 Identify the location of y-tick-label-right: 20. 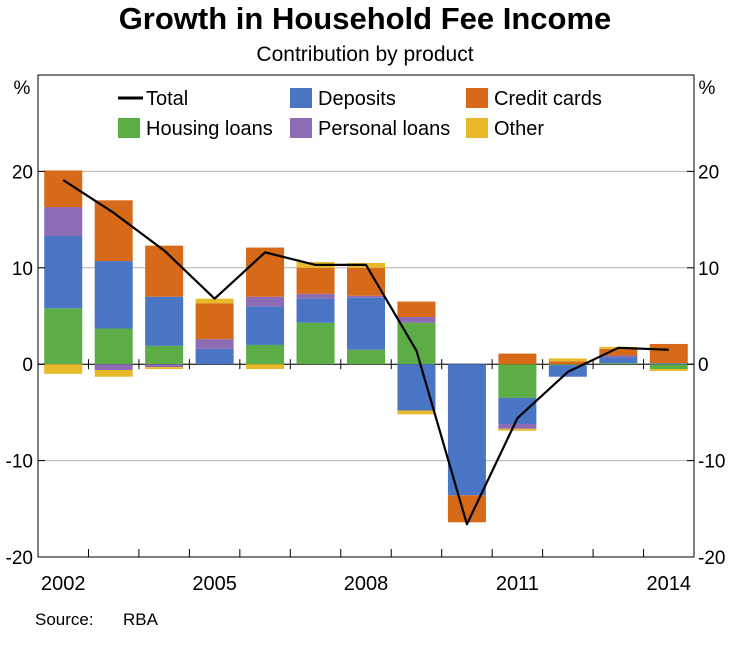
(708, 172).